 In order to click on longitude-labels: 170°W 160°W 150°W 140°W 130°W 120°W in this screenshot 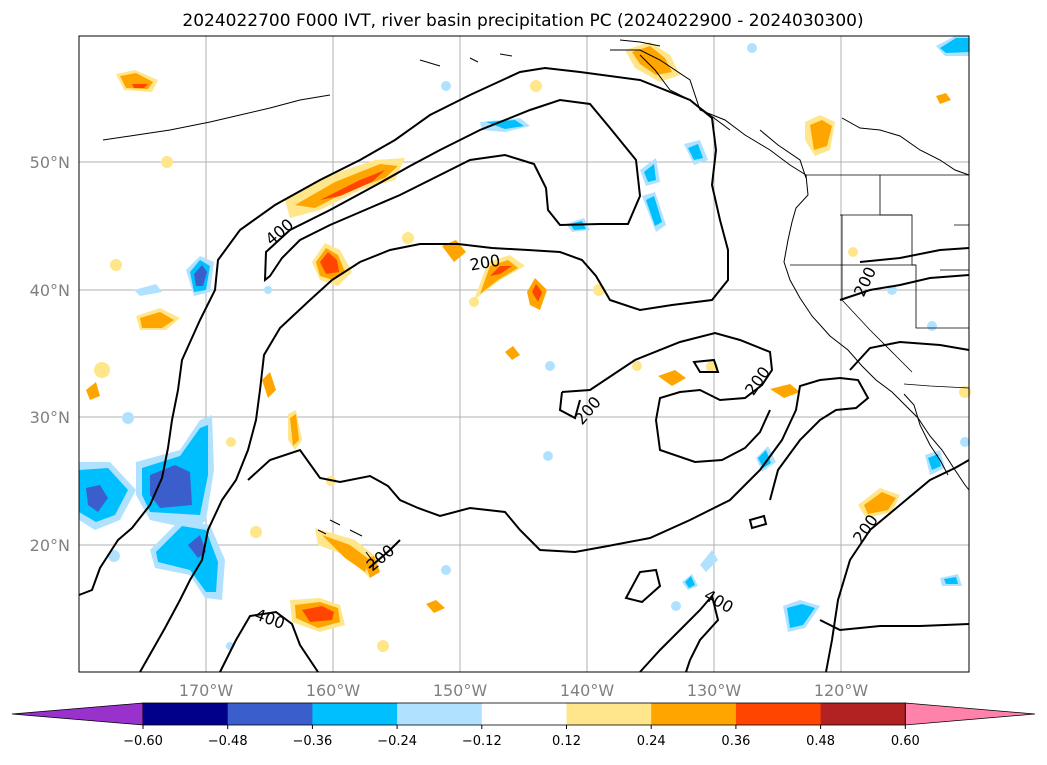, I will do `click(524, 690)`.